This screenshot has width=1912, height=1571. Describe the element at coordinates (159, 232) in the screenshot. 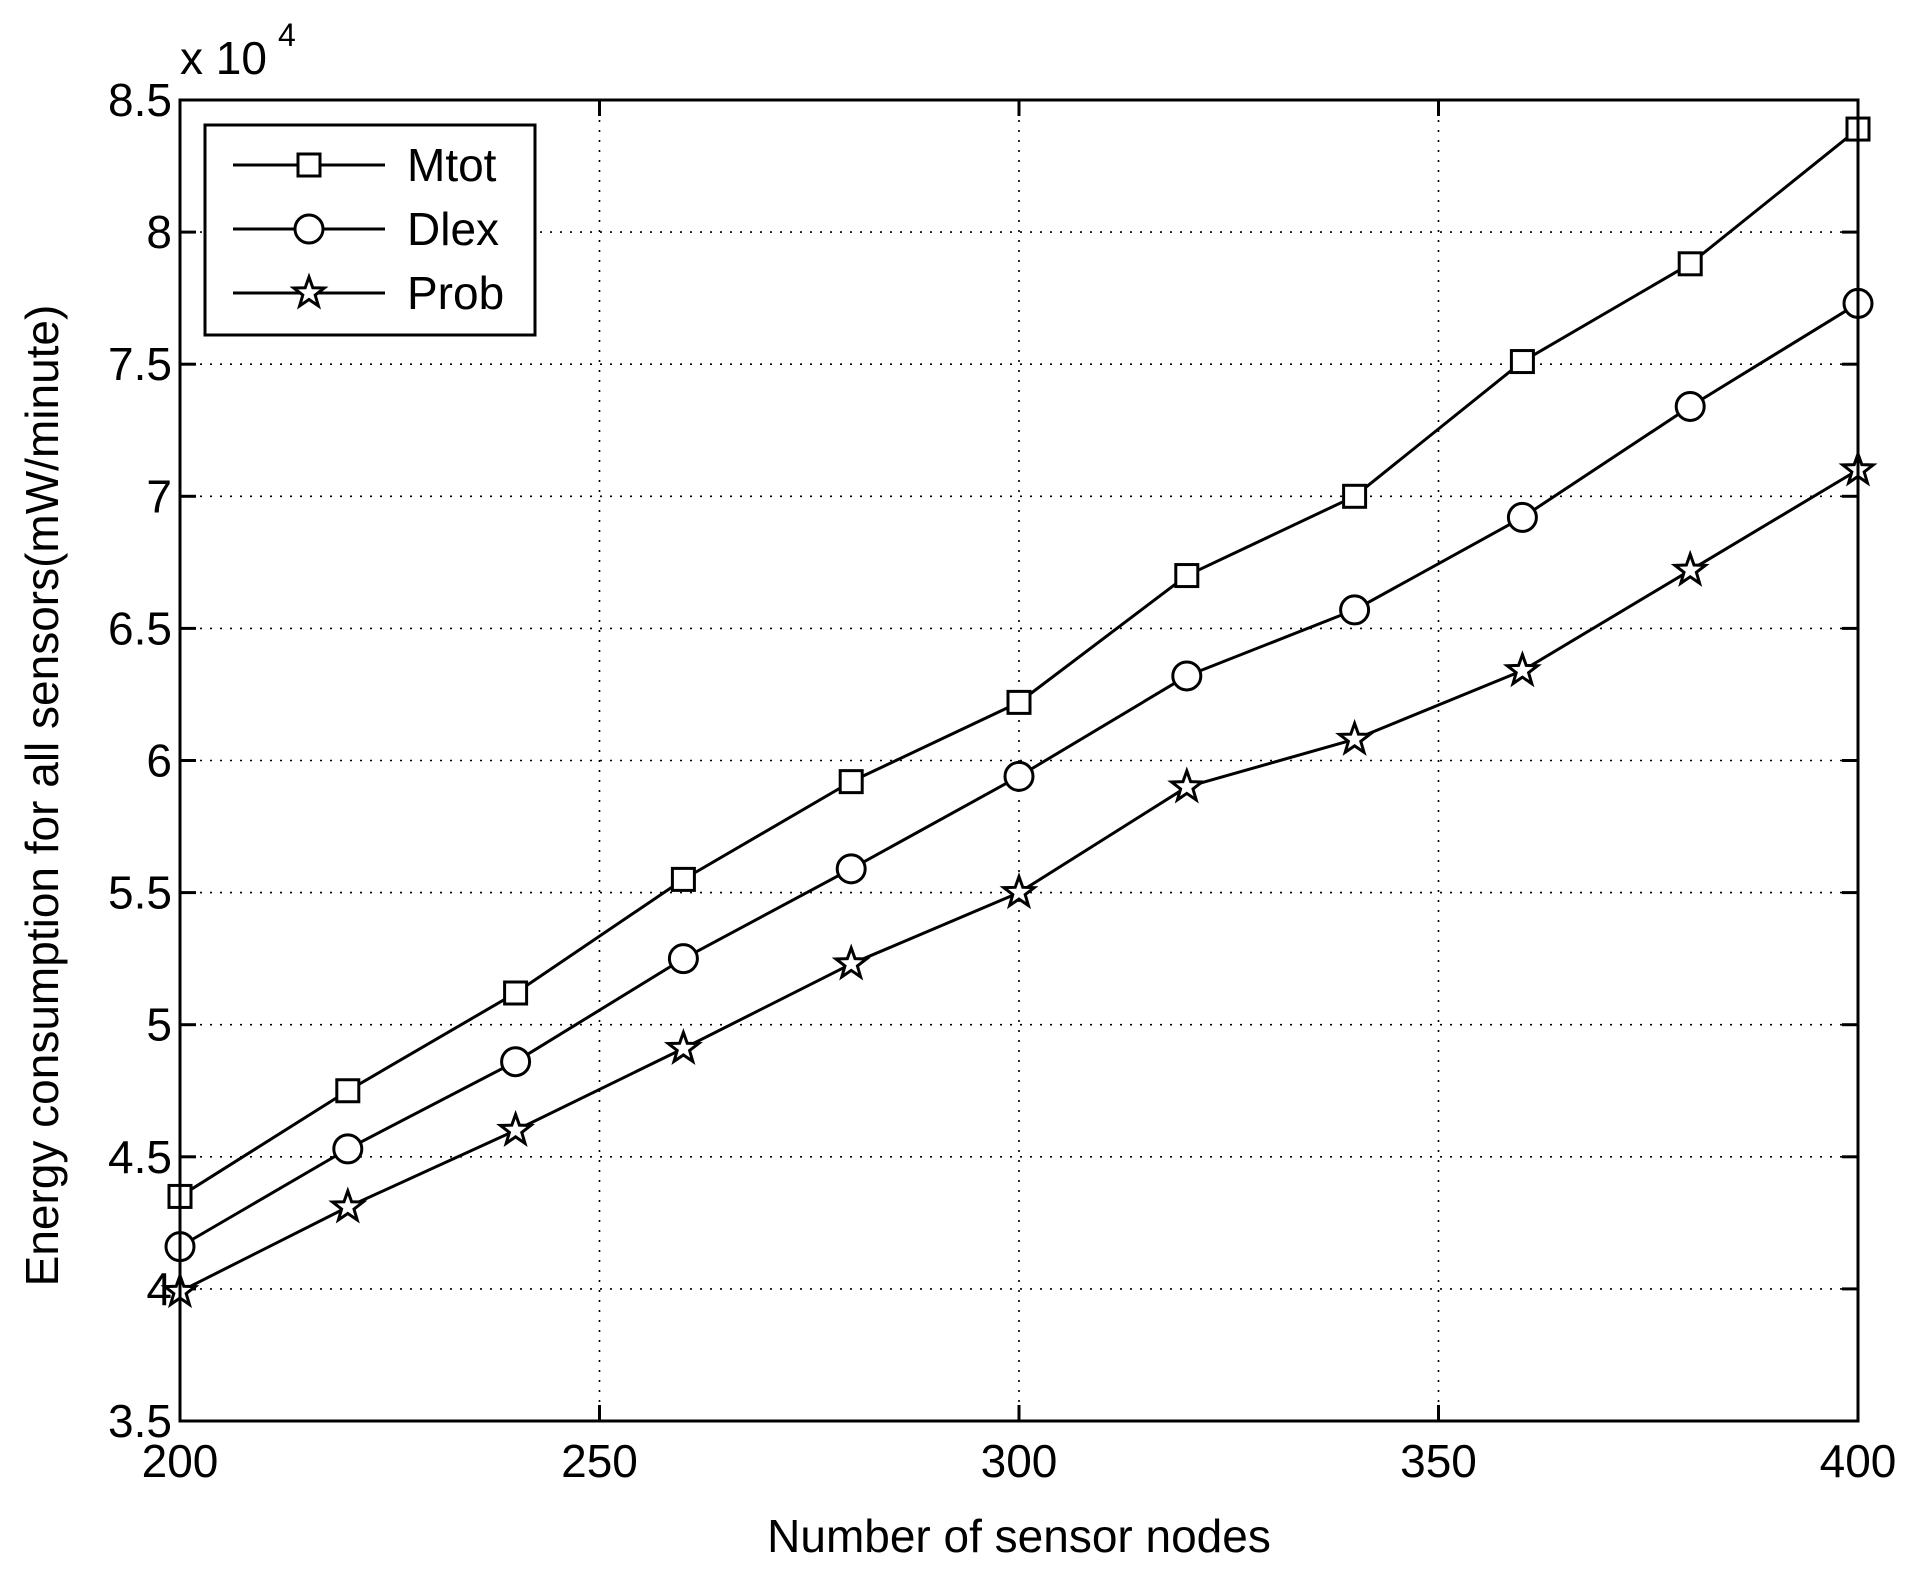

I see `y-tick-label: 8` at that location.